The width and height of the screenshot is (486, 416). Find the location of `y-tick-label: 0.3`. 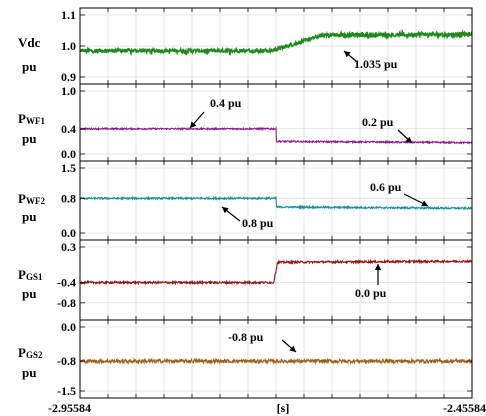

y-tick-label: 0.3 is located at coordinates (68, 247).